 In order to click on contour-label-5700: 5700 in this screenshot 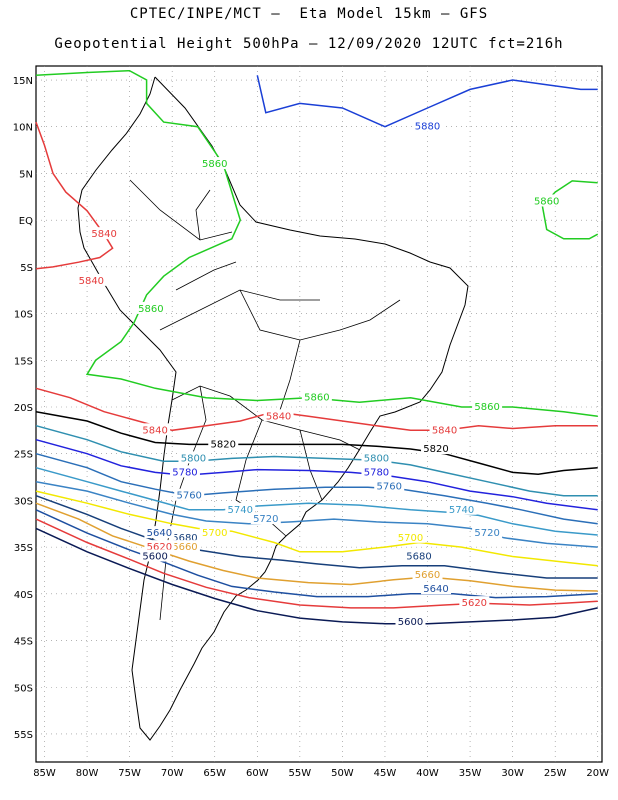, I will do `click(214, 533)`.